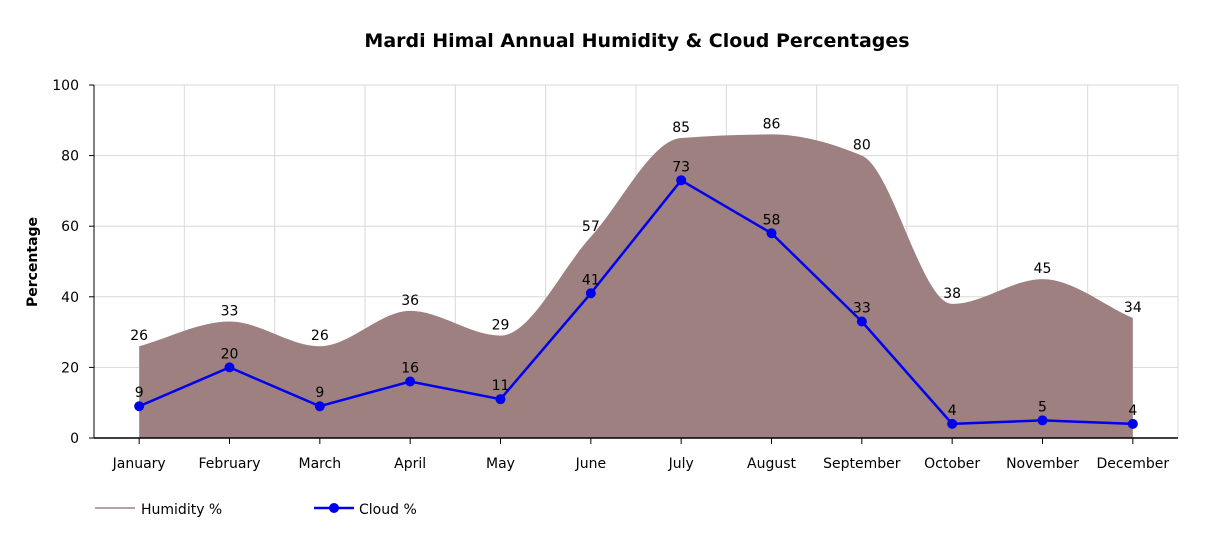 This screenshot has height=555, width=1214. What do you see at coordinates (1043, 269) in the screenshot?
I see `humidity-data-label: 45` at bounding box center [1043, 269].